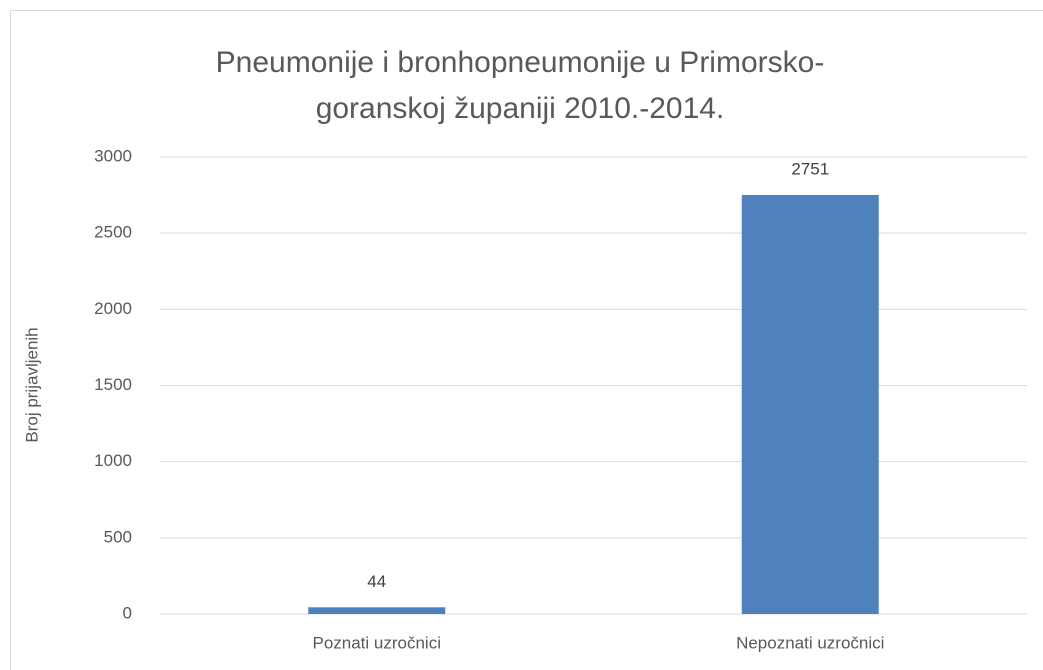 The height and width of the screenshot is (670, 1043). What do you see at coordinates (113, 155) in the screenshot?
I see `y-tick-label: 3000` at bounding box center [113, 155].